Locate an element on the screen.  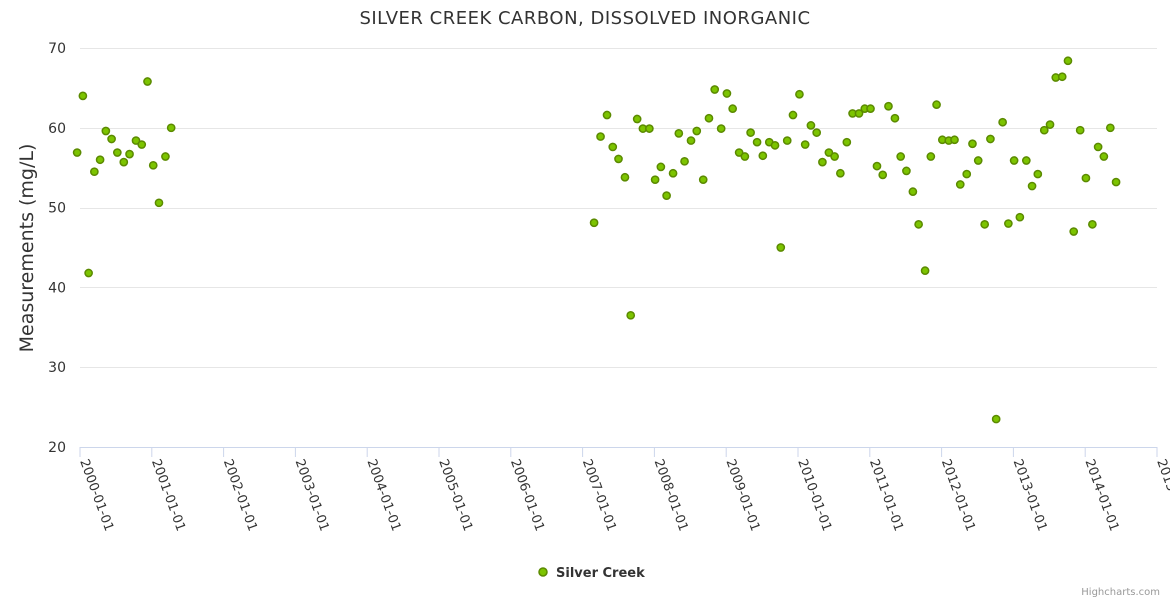
legend: Silver Creek is located at coordinates (591, 573).